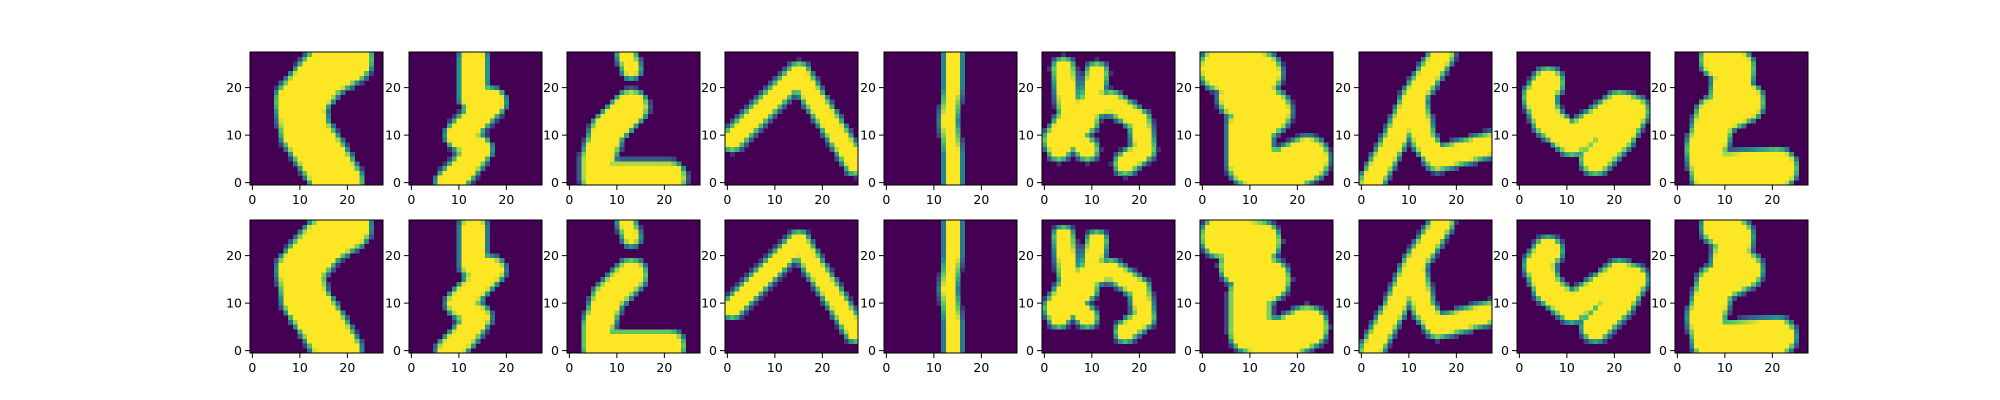 Image resolution: width=2000 pixels, height=400 pixels. What do you see at coordinates (1659, 87) in the screenshot?
I see `y-tick-label: 20` at bounding box center [1659, 87].